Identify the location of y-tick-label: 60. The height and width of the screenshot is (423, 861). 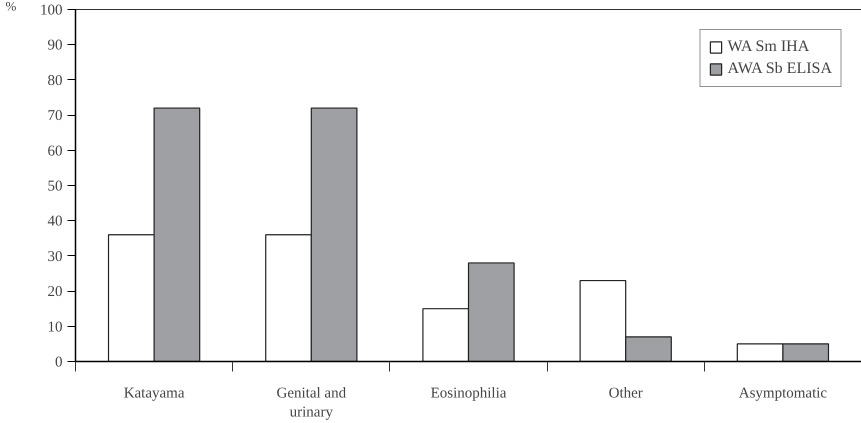
(55, 151).